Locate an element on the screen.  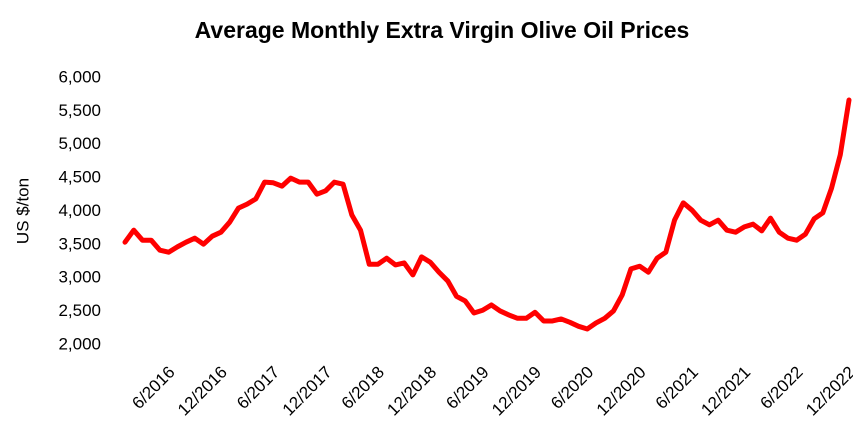
x-tick-label: 6/2019 is located at coordinates (467, 388).